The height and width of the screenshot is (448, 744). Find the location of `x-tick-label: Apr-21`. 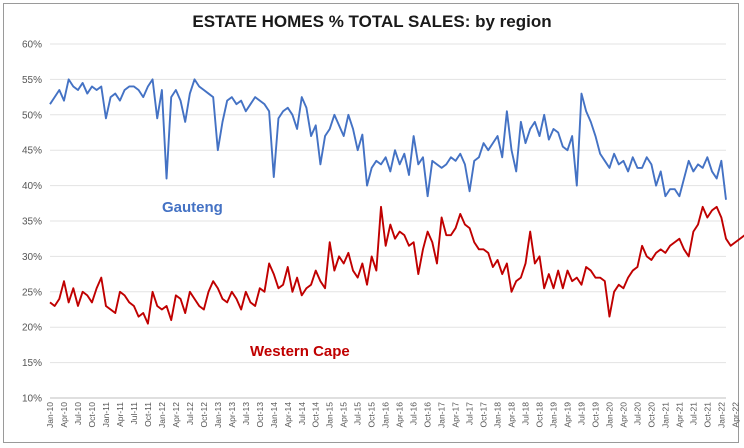

x-tick-label: Apr-21 is located at coordinates (679, 415).